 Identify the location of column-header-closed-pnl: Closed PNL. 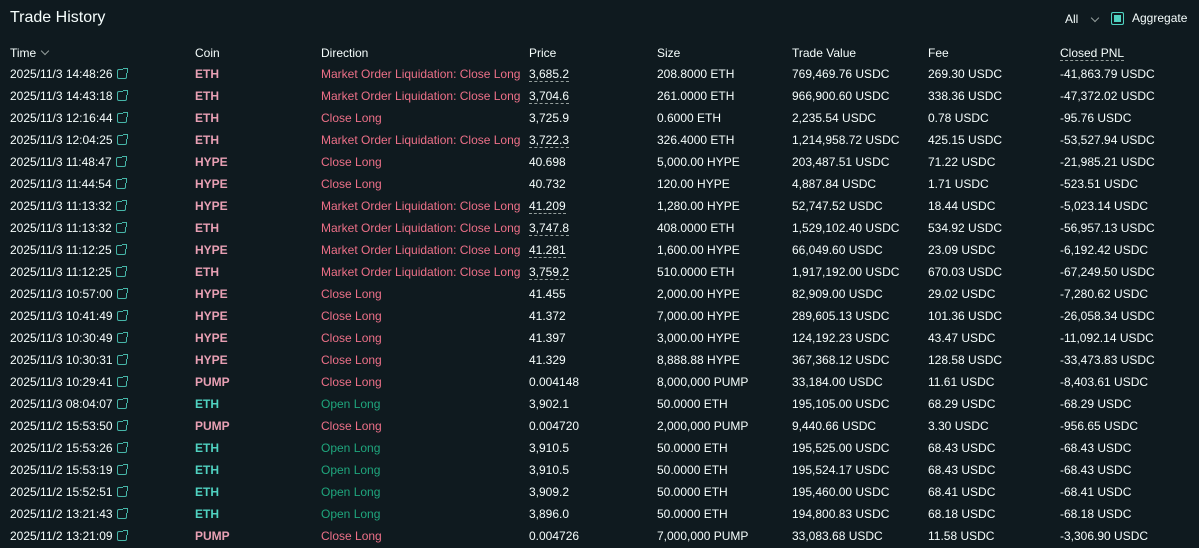
(1092, 54).